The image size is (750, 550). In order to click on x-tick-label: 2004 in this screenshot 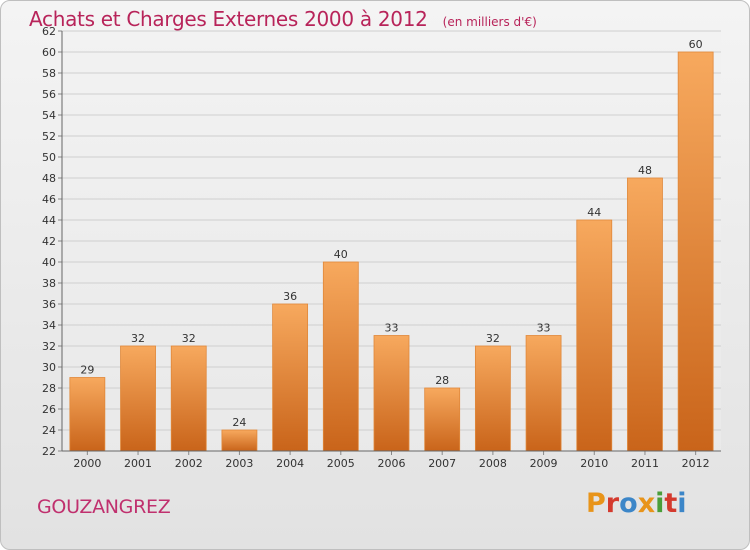, I will do `click(290, 463)`.